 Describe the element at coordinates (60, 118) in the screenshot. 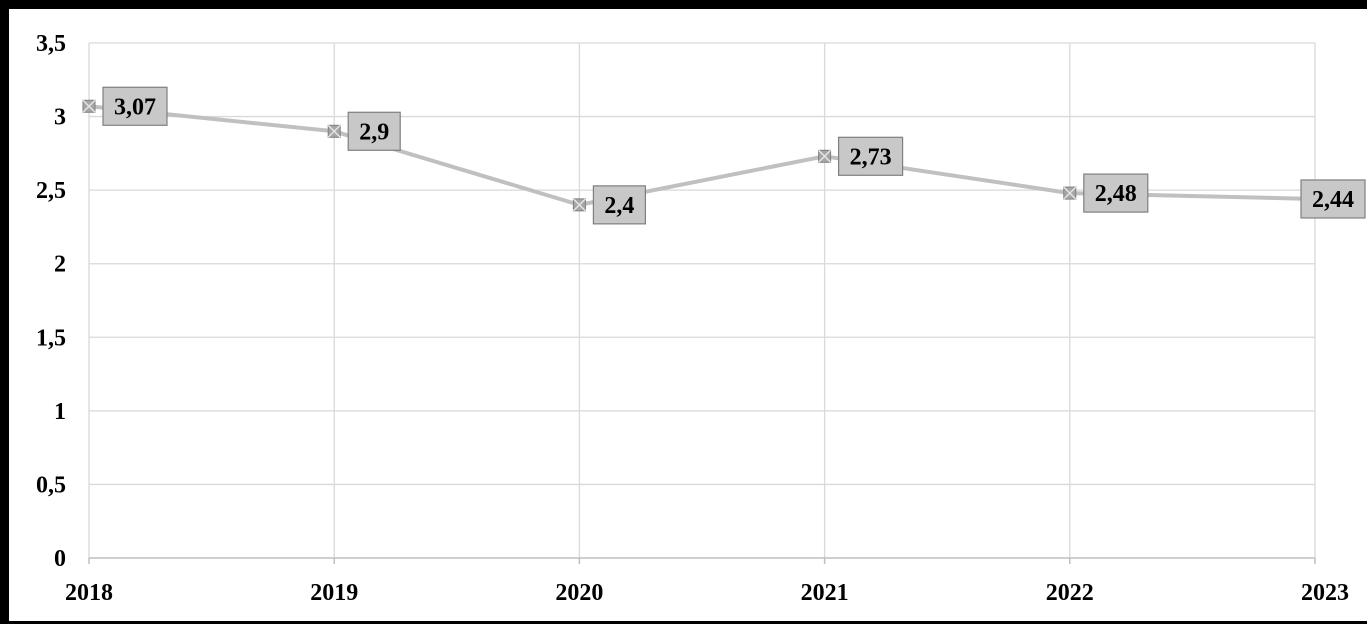

I see `y-tick-label: 3` at that location.